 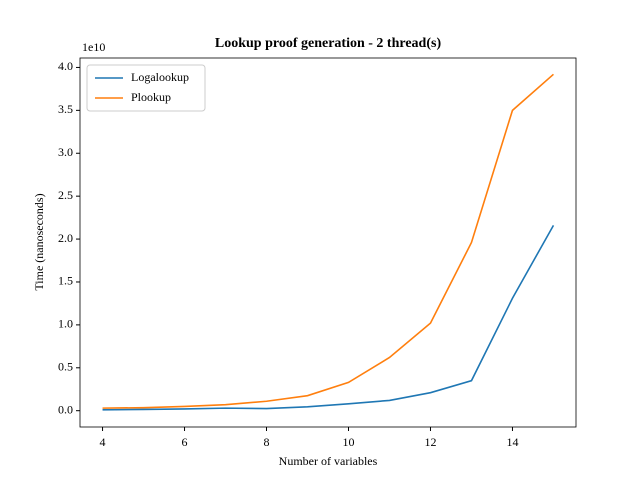 I want to click on y-tick-label: 3.5, so click(x=65, y=109).